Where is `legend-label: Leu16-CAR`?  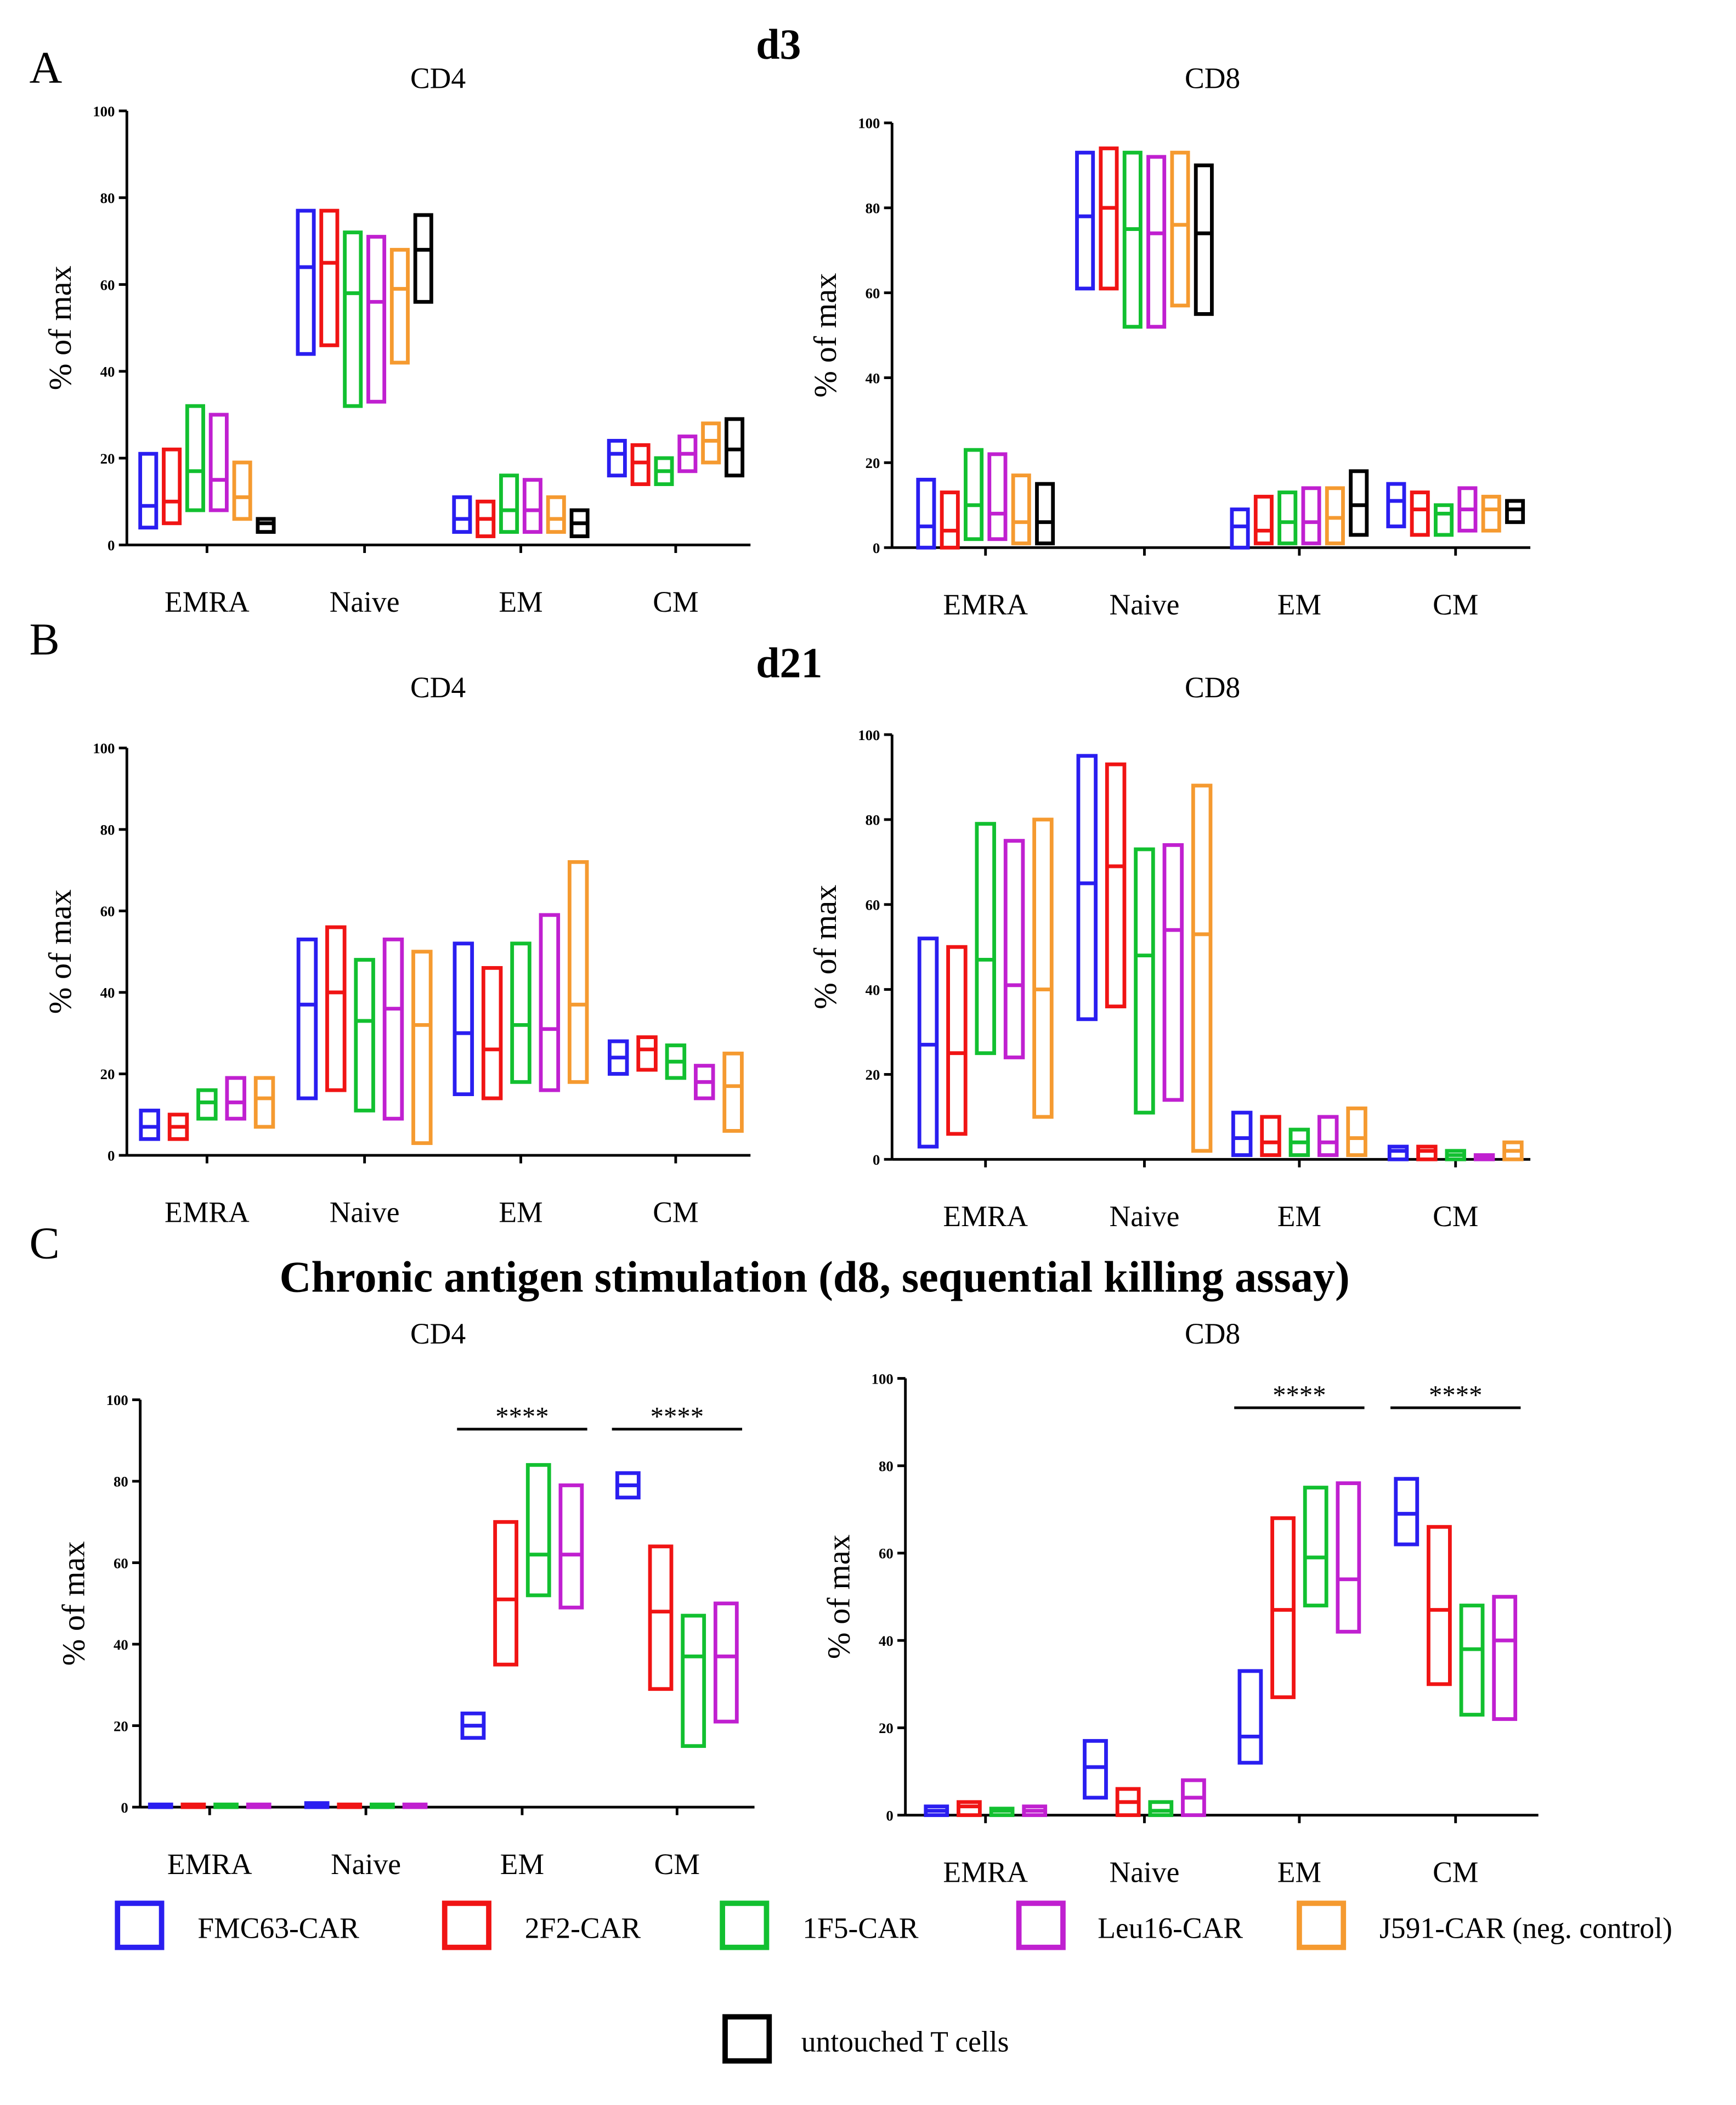 legend-label: Leu16-CAR is located at coordinates (1170, 1928).